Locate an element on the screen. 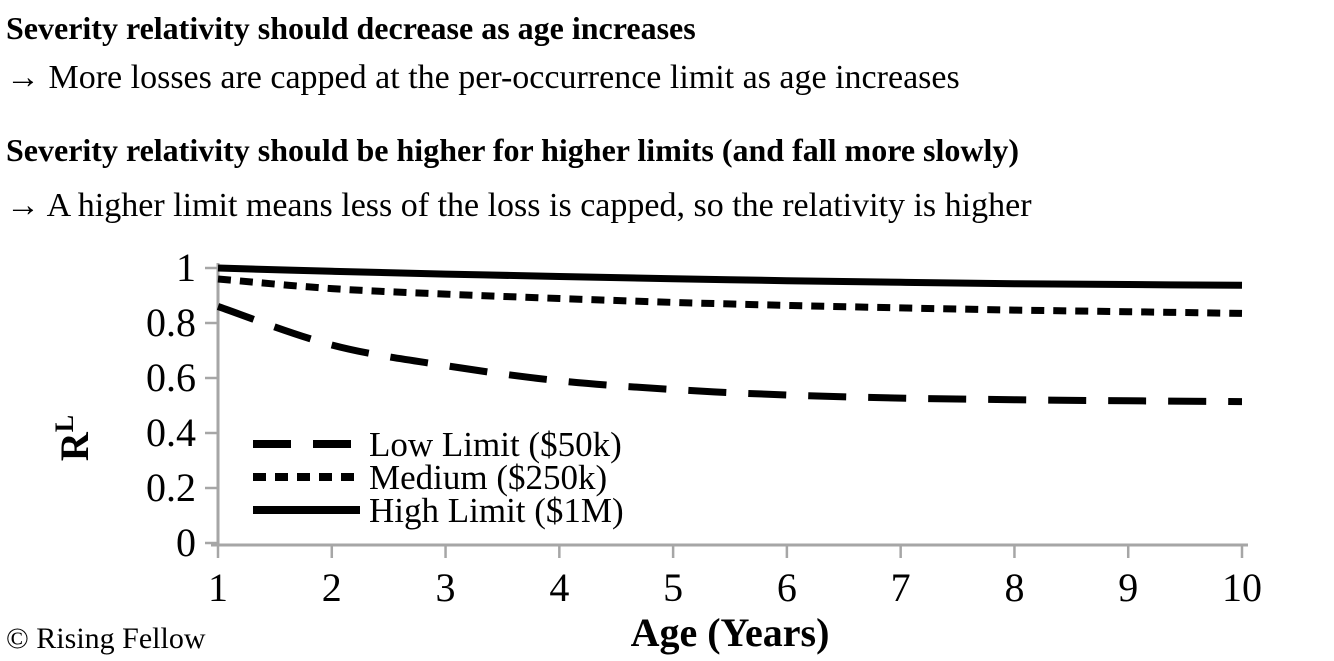  x-axis-title: Age (Years) is located at coordinates (730, 632).